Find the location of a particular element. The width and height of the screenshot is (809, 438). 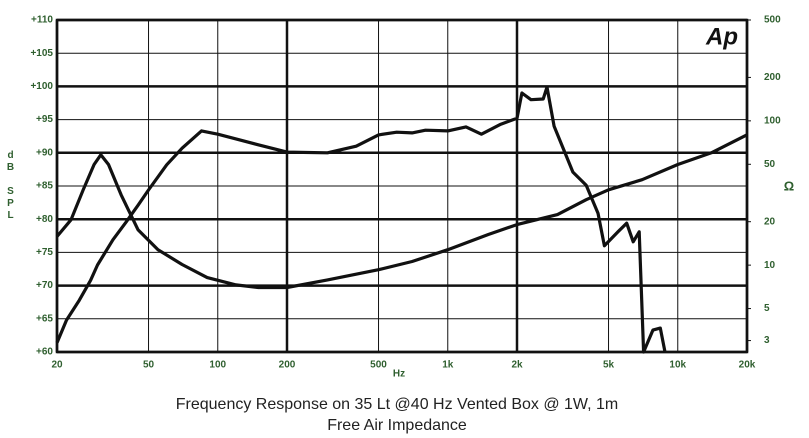

x-axis-label: Hz is located at coordinates (399, 374).